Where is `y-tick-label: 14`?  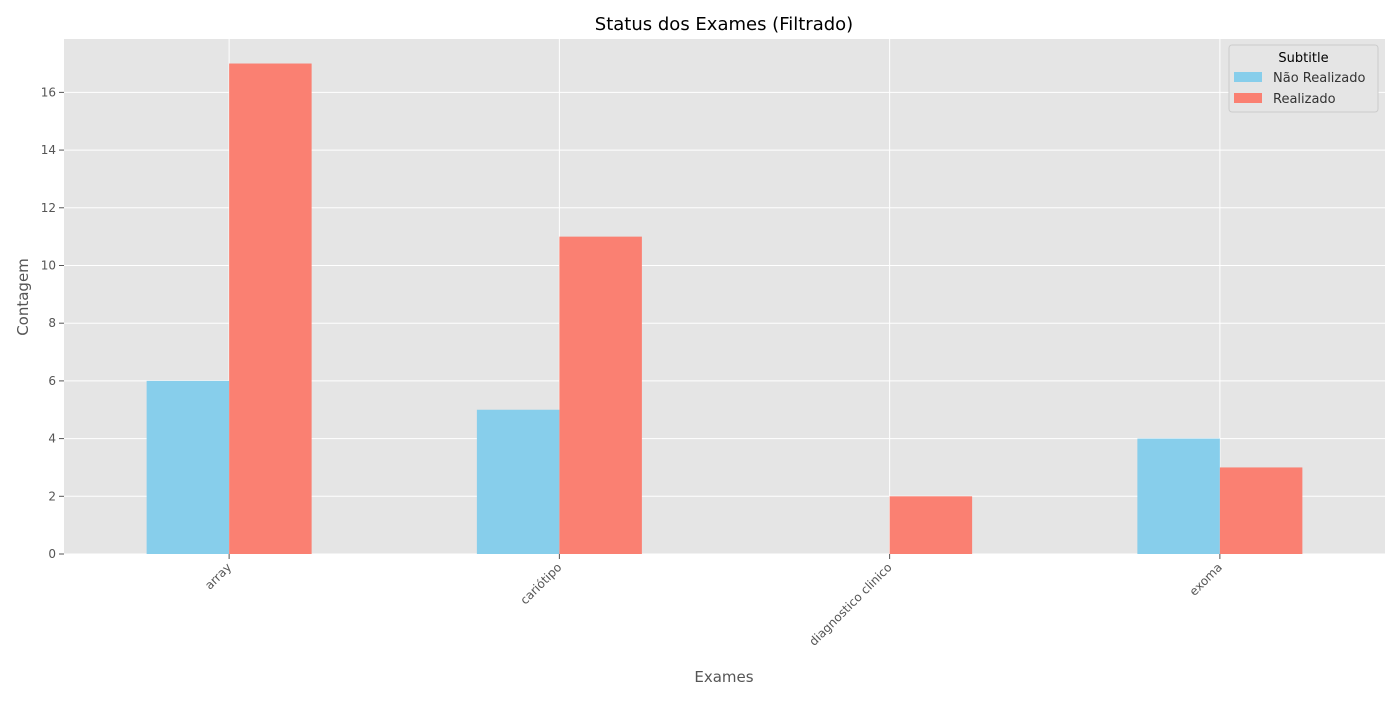 y-tick-label: 14 is located at coordinates (48, 150).